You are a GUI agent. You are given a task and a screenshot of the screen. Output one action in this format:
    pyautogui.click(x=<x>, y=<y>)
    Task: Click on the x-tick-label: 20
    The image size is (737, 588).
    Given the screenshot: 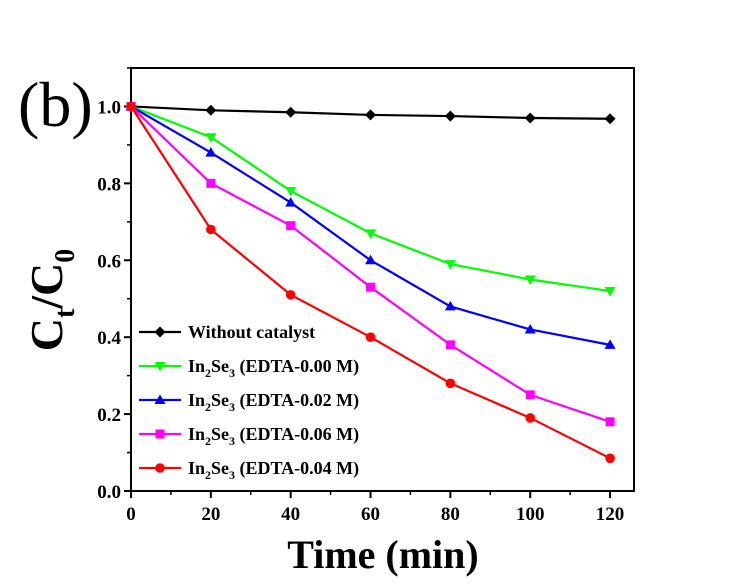 What is the action you would take?
    pyautogui.click(x=210, y=514)
    